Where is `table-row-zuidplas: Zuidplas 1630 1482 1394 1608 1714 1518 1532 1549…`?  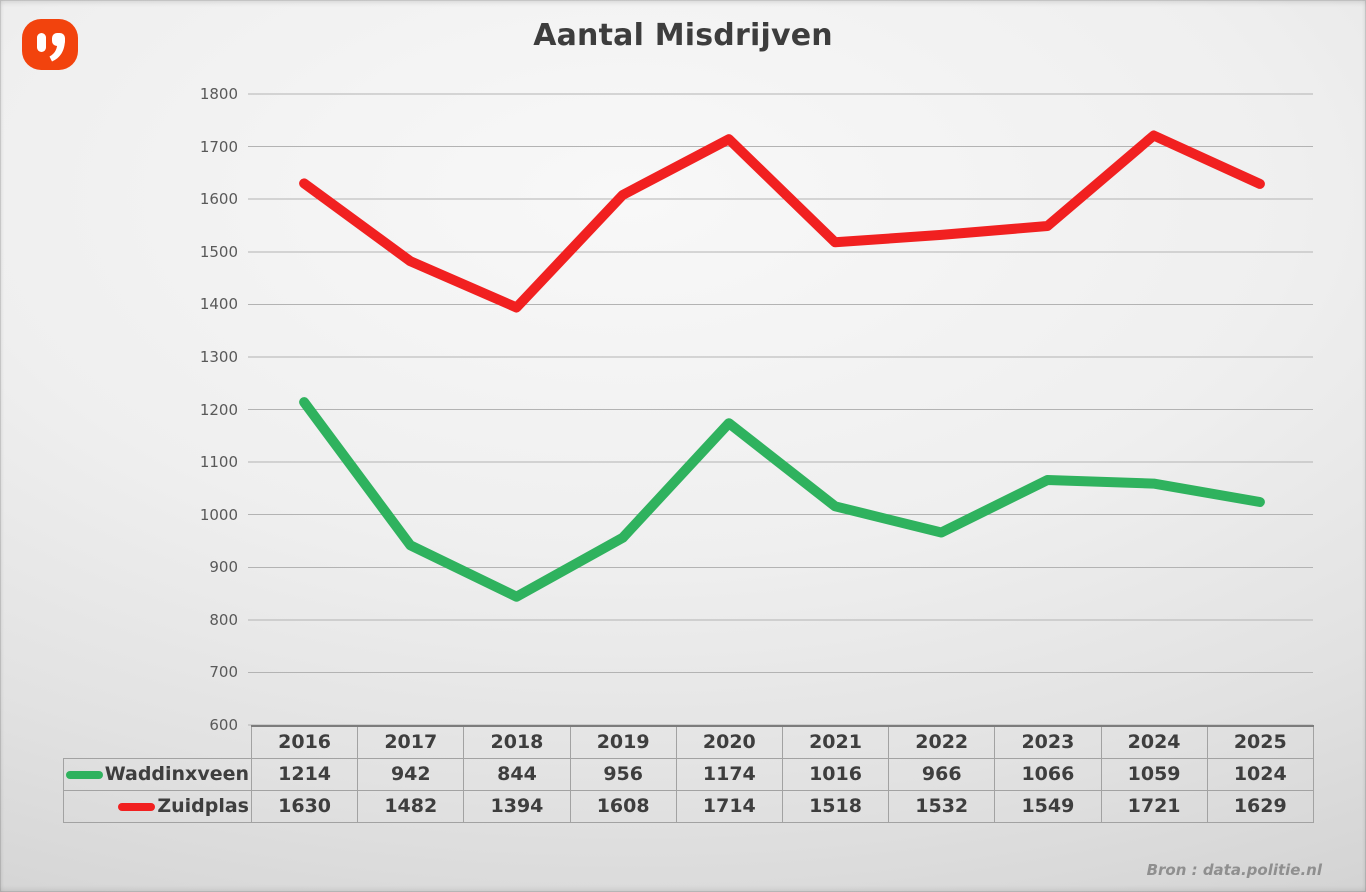 table-row-zuidplas: Zuidplas 1630 1482 1394 1608 1714 1518 1532 1549… is located at coordinates (688, 806).